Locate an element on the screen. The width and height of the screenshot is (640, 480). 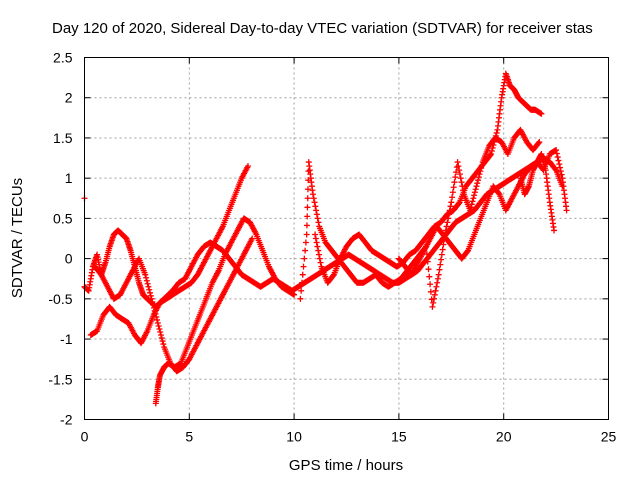
y-tick-label: 0.5 is located at coordinates (63, 218).